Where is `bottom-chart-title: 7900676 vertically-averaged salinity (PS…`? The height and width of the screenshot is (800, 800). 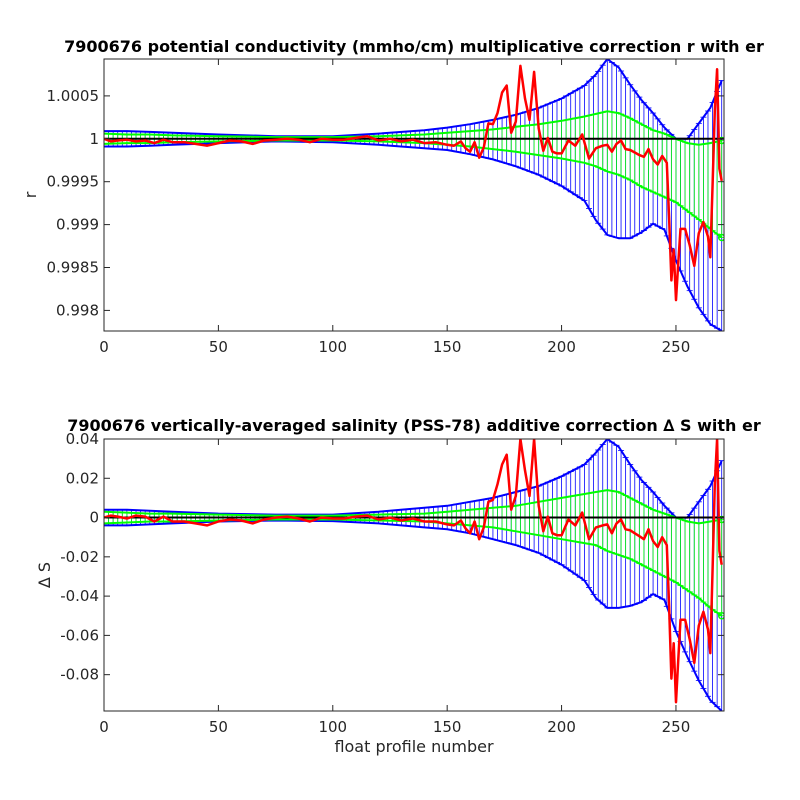 bottom-chart-title: 7900676 vertically-averaged salinity (PS… is located at coordinates (414, 425).